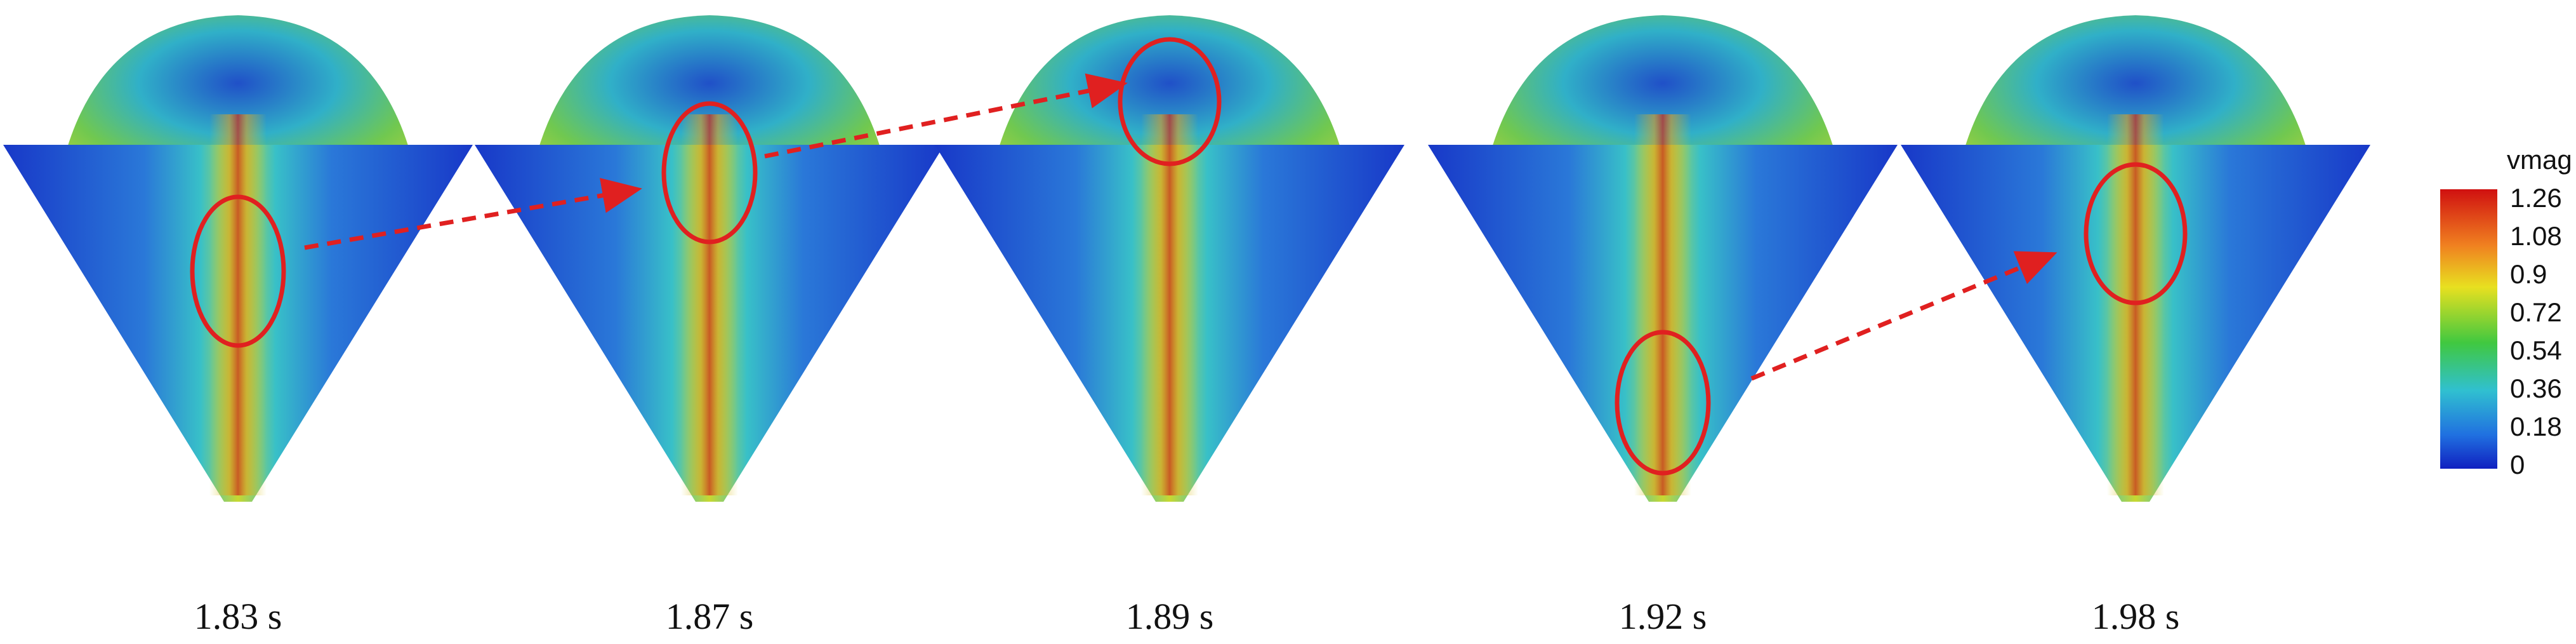  Describe the element at coordinates (2517, 465) in the screenshot. I see `colorbar-tick-label: 0` at that location.